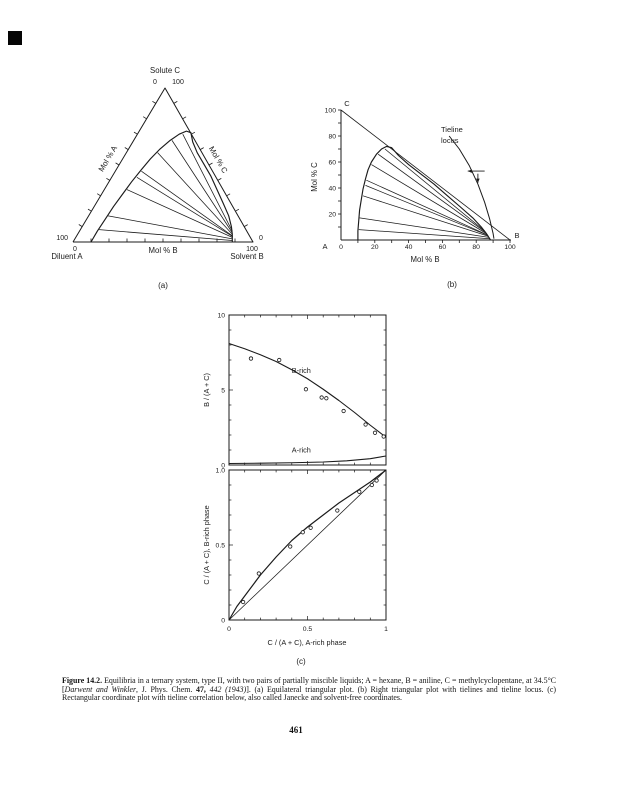 The height and width of the screenshot is (800, 617). I want to click on caption-segment: Figure 14.2., so click(82, 680).